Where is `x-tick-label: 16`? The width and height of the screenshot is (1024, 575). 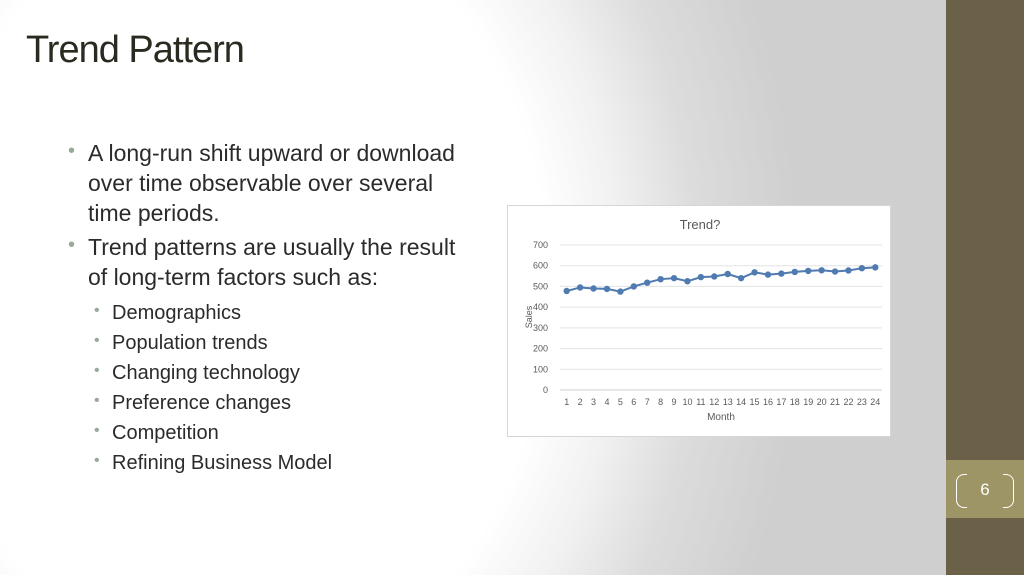
x-tick-label: 16 is located at coordinates (768, 402).